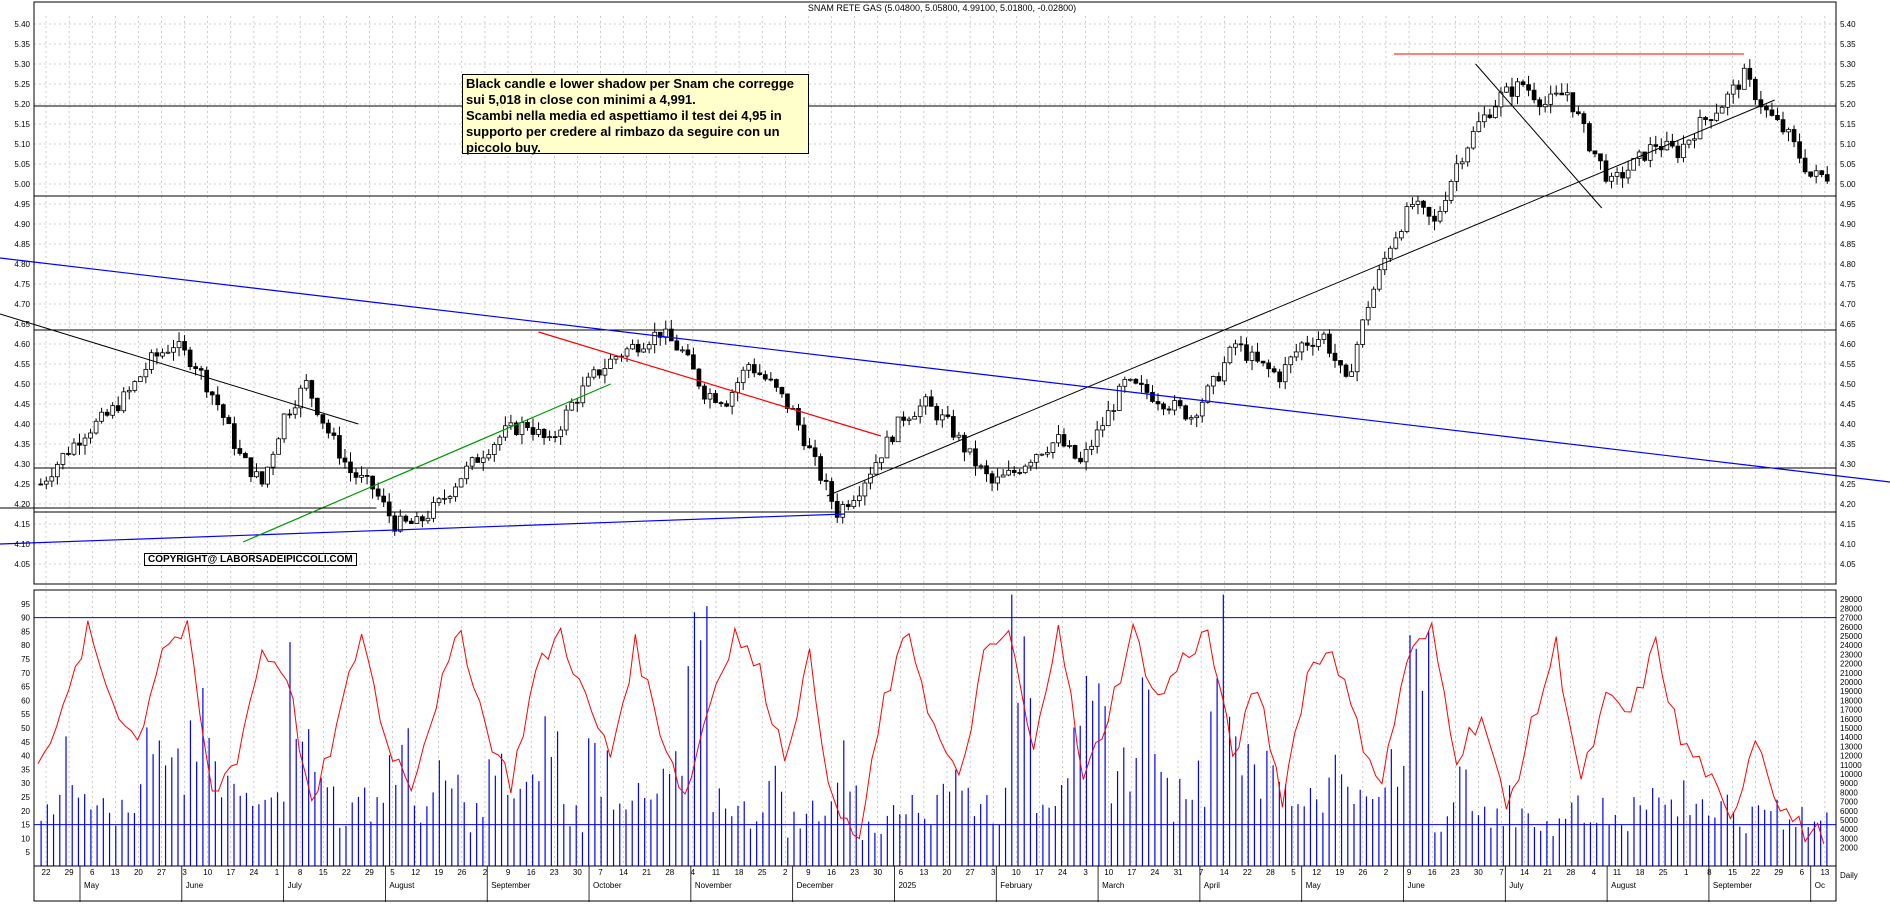 This screenshot has height=907, width=1890. What do you see at coordinates (25, 700) in the screenshot?
I see `oscillator-tick-label: 60` at bounding box center [25, 700].